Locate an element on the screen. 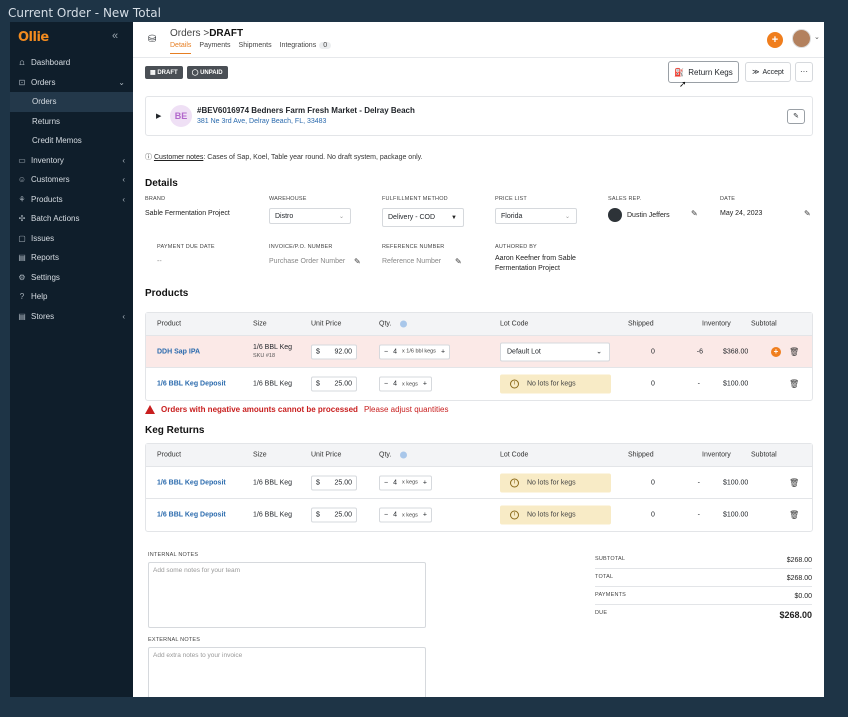  return-kegs-button: ⛽ Return Kegs is located at coordinates (703, 72).